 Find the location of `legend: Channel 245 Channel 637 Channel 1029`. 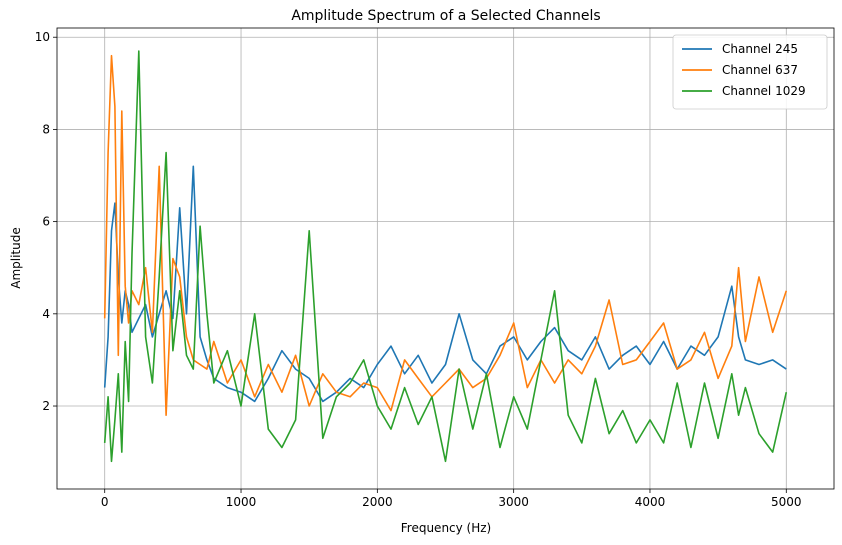

legend: Channel 245 Channel 637 Channel 1029 is located at coordinates (750, 72).